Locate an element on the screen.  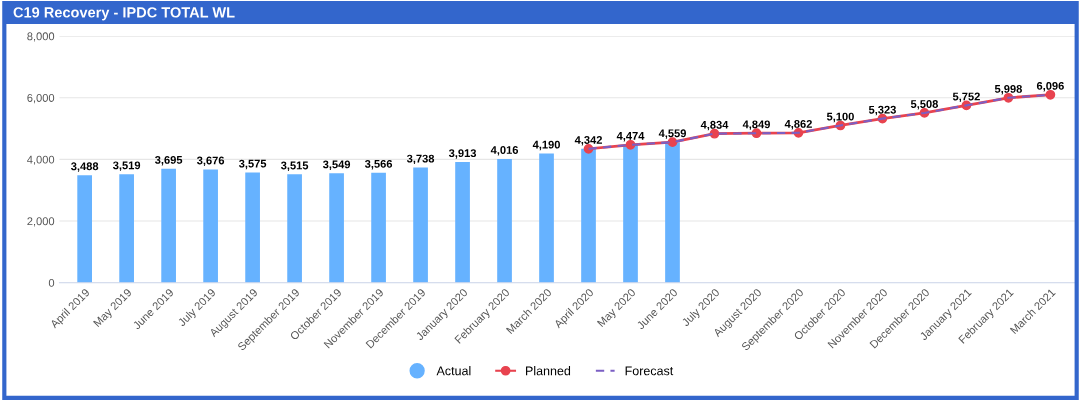
data-label: 3,519 is located at coordinates (126, 166).